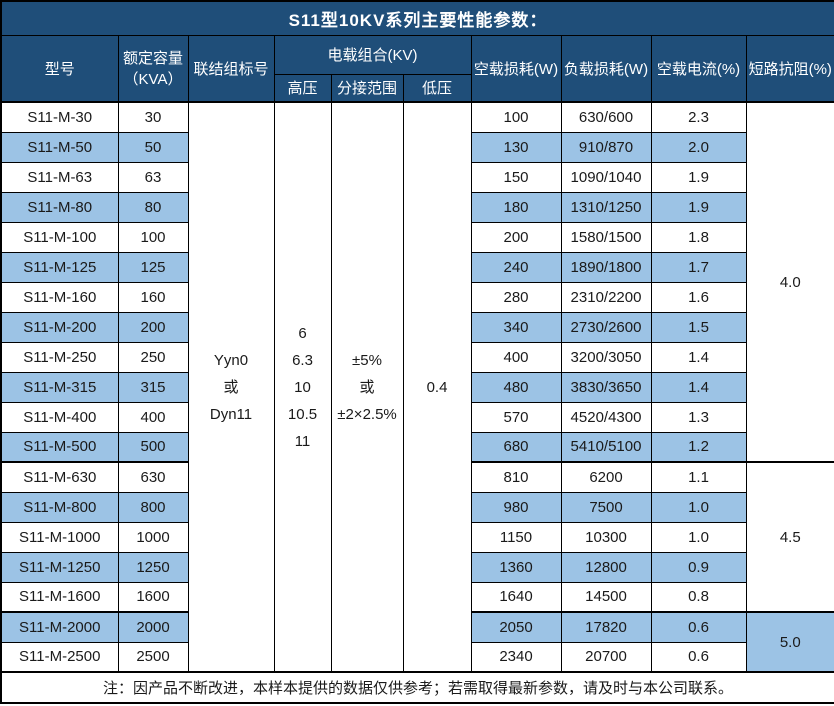  I want to click on model-cell: S11-M-500, so click(59, 447).